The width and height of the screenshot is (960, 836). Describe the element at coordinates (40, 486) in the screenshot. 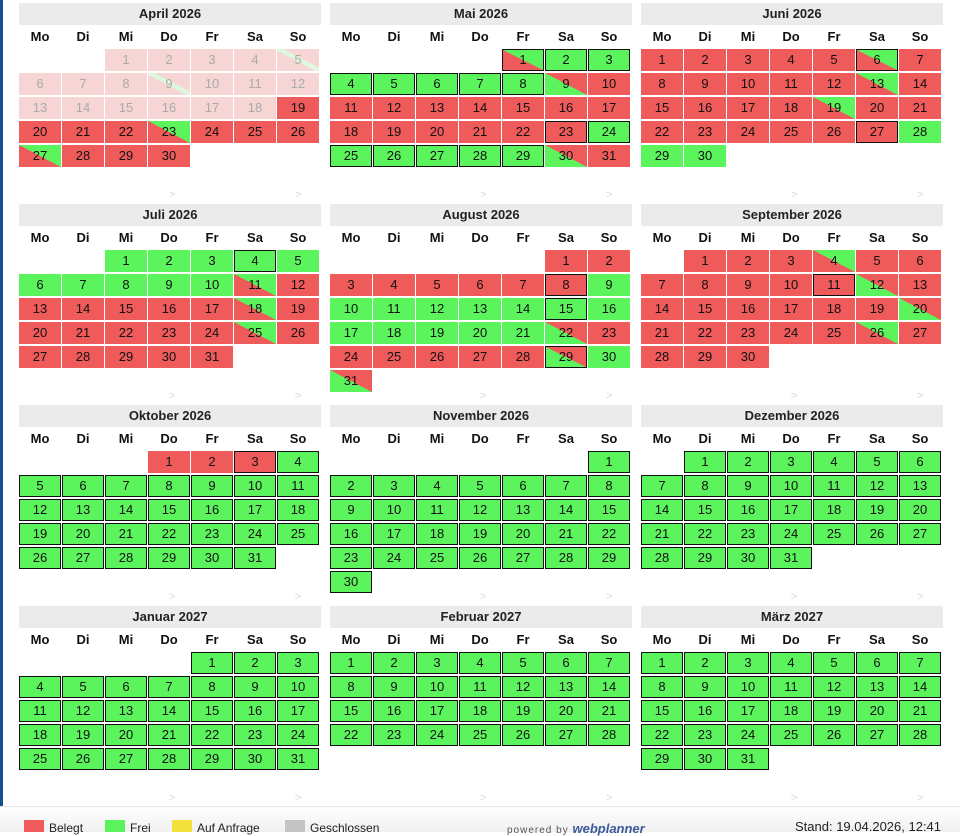

I see `day-cell: 5` at that location.